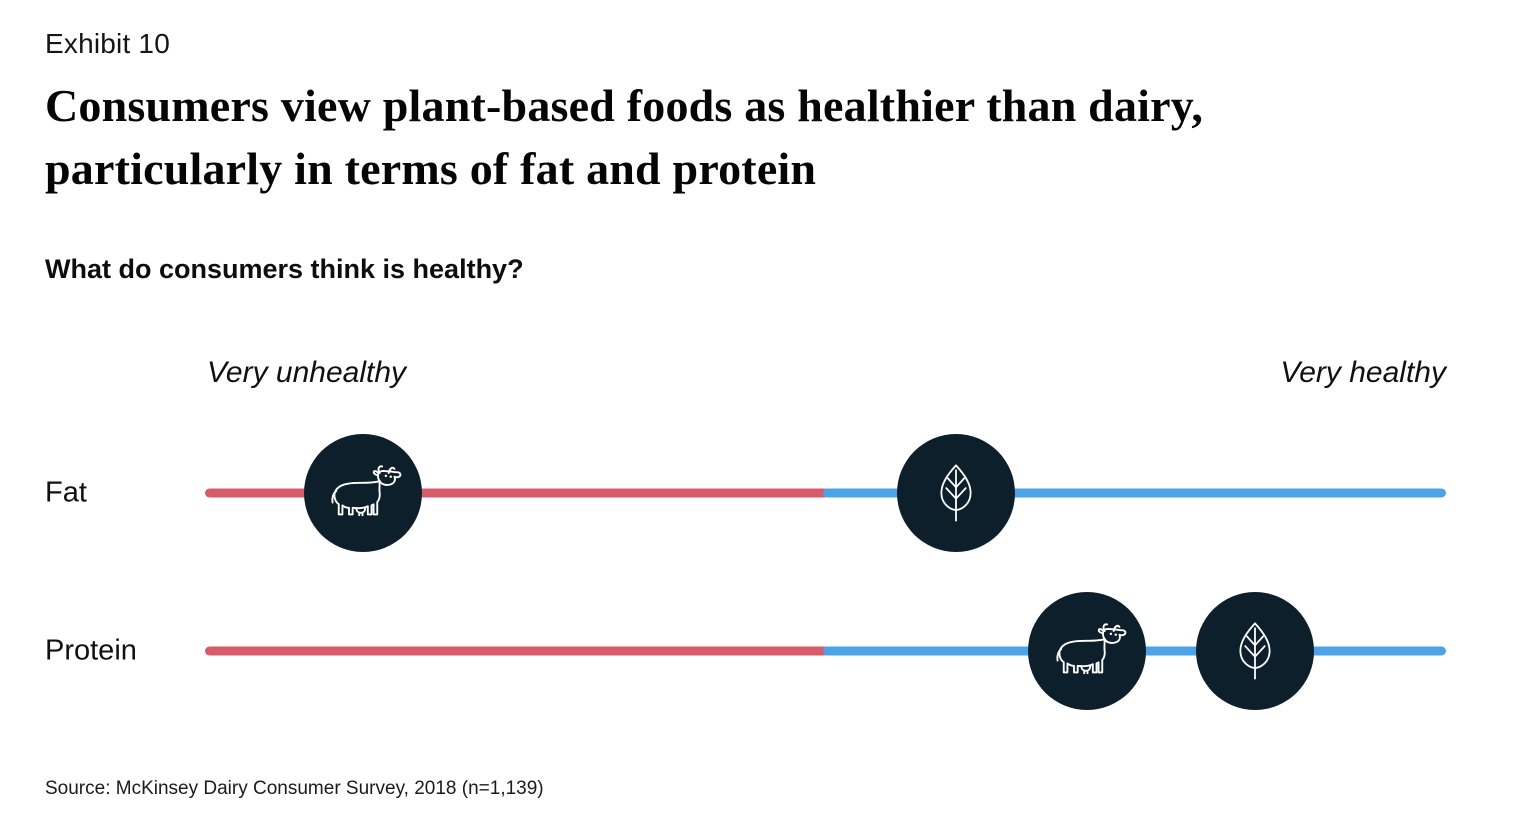 This screenshot has width=1514, height=838. I want to click on plant-based-marker-fat, so click(955, 493).